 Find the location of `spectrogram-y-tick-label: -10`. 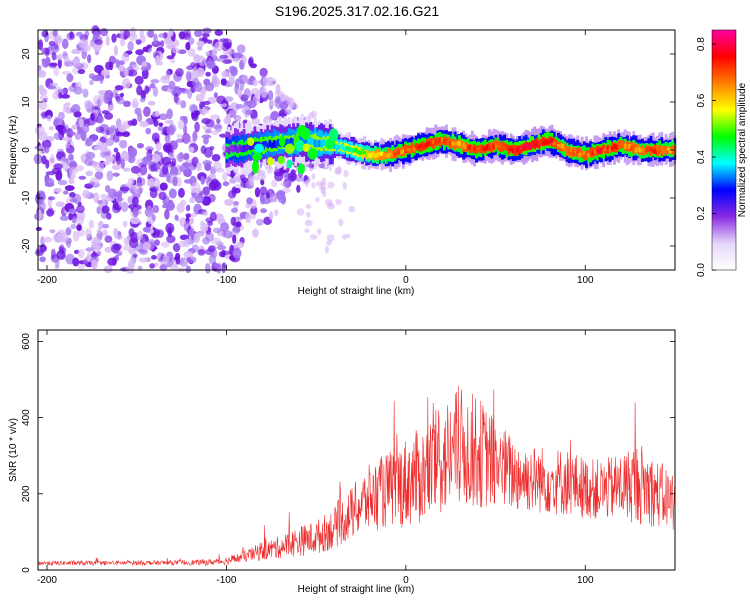

spectrogram-y-tick-label: -10 is located at coordinates (26, 197).